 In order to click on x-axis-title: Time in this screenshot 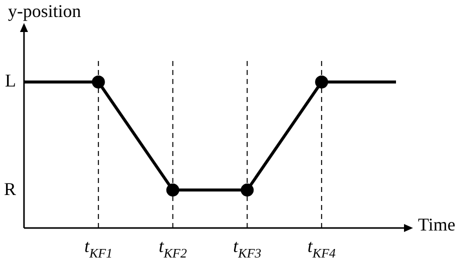, I will do `click(437, 224)`.